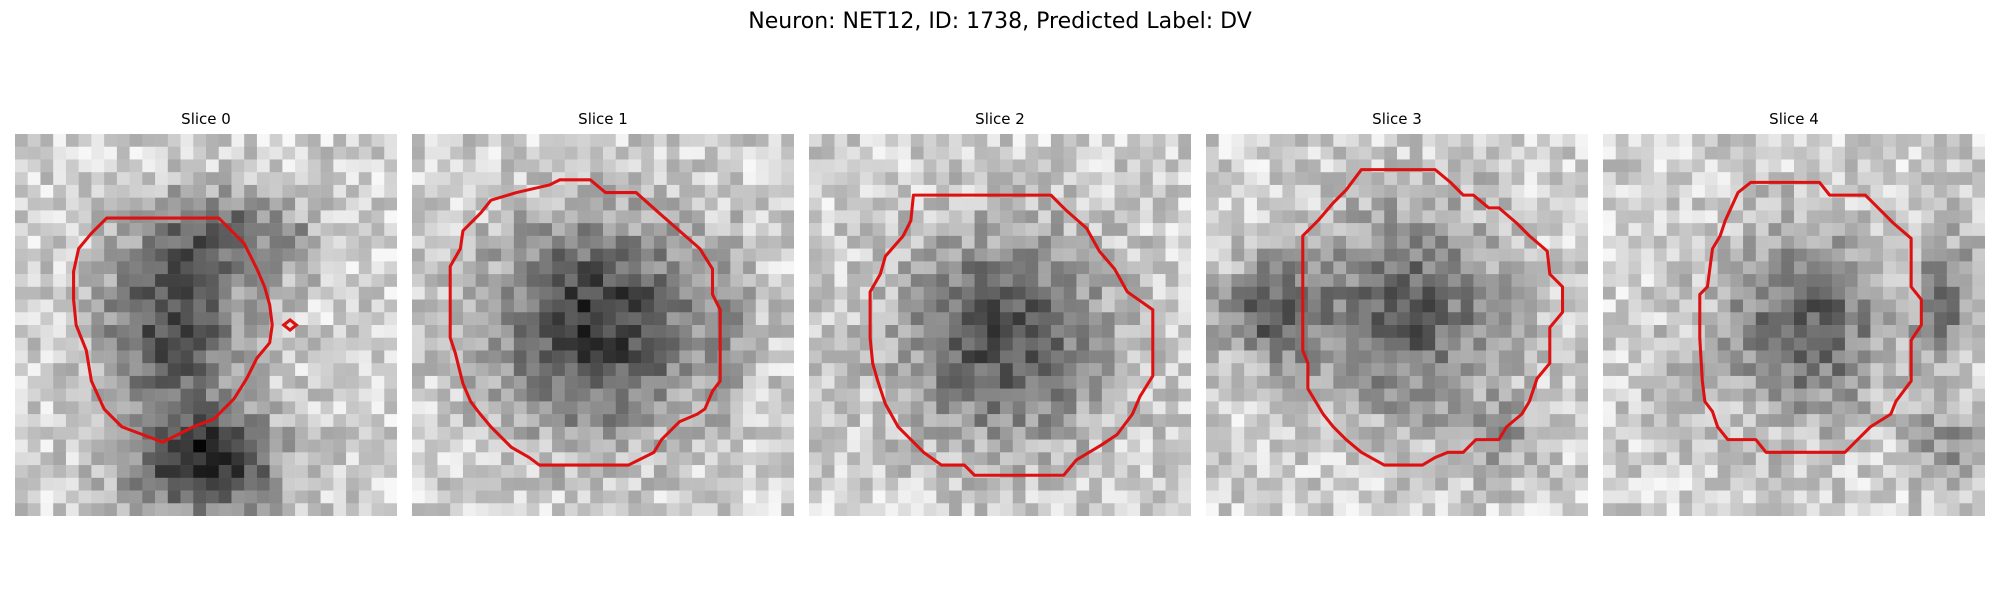  What do you see at coordinates (206, 119) in the screenshot?
I see `slice-title-0: Slice 0` at bounding box center [206, 119].